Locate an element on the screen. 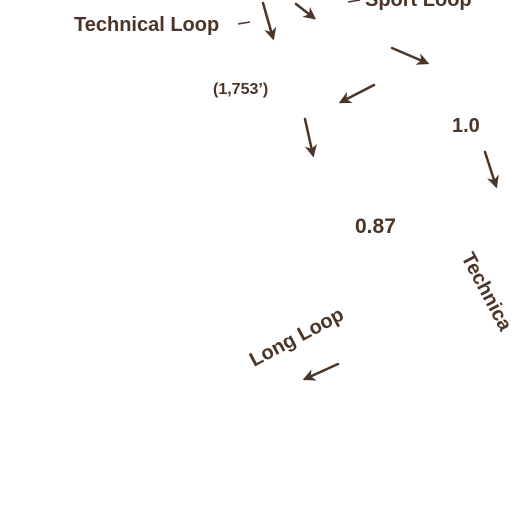  elevation-label: (1,753’) is located at coordinates (240, 89).